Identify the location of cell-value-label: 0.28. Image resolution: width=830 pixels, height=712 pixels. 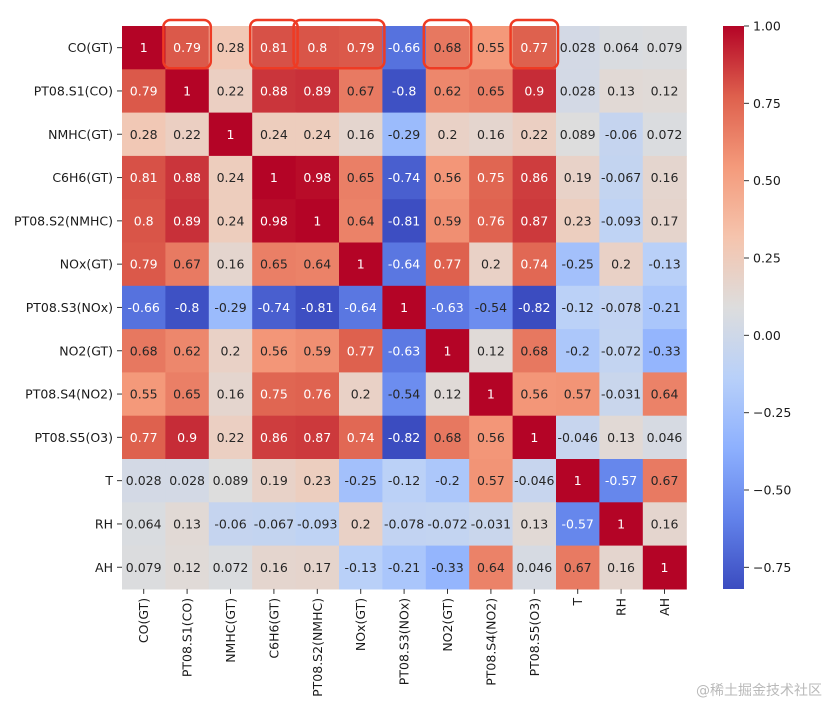
(231, 47).